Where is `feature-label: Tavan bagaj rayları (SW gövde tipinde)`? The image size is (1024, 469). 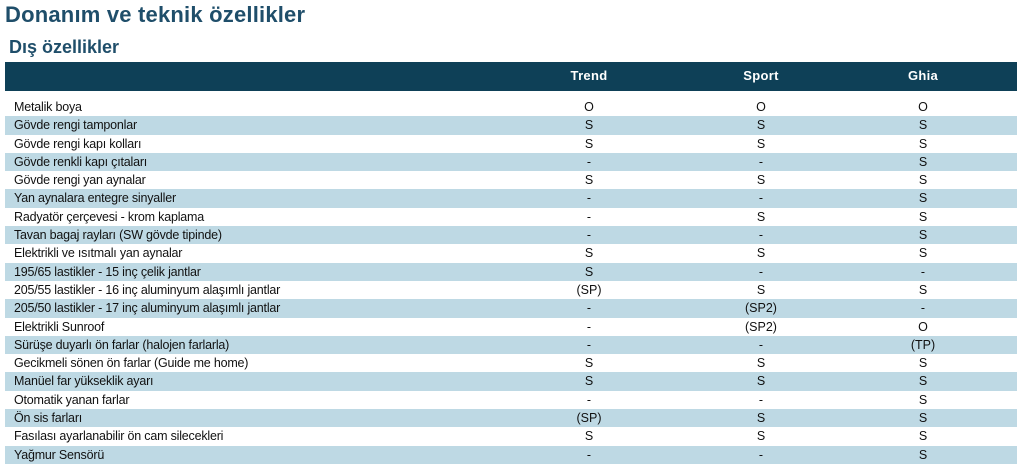 feature-label: Tavan bagaj rayları (SW gövde tipinde) is located at coordinates (118, 235).